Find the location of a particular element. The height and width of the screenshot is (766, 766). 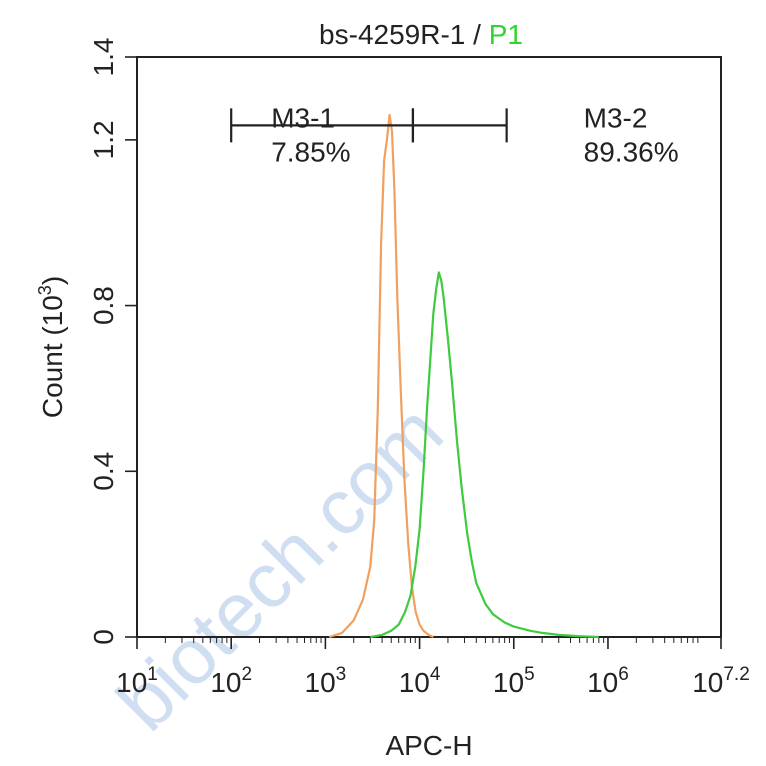

gate-percent-label: 7.85% is located at coordinates (310, 151).